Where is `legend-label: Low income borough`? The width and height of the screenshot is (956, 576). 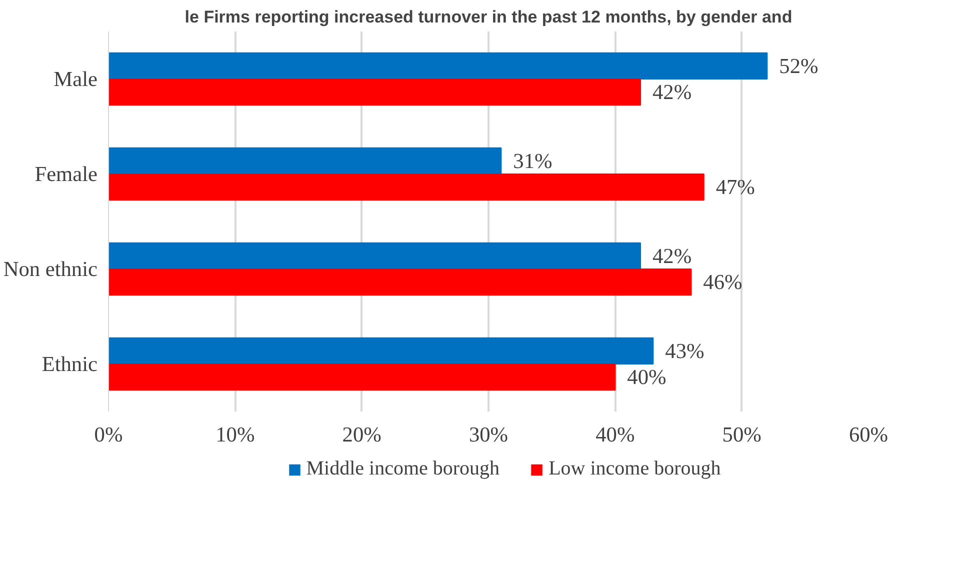
legend-label: Low income borough is located at coordinates (634, 469).